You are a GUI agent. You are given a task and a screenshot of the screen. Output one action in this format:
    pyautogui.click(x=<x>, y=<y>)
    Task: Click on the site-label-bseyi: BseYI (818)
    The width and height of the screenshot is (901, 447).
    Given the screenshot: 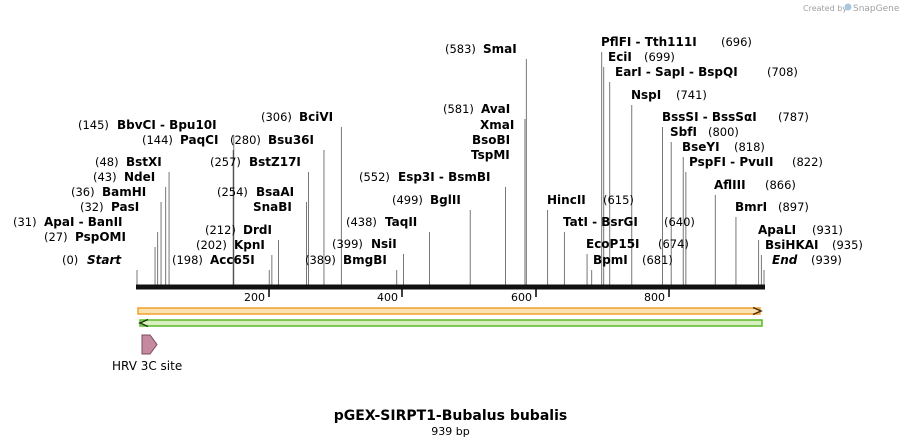 What is the action you would take?
    pyautogui.click(x=723, y=145)
    